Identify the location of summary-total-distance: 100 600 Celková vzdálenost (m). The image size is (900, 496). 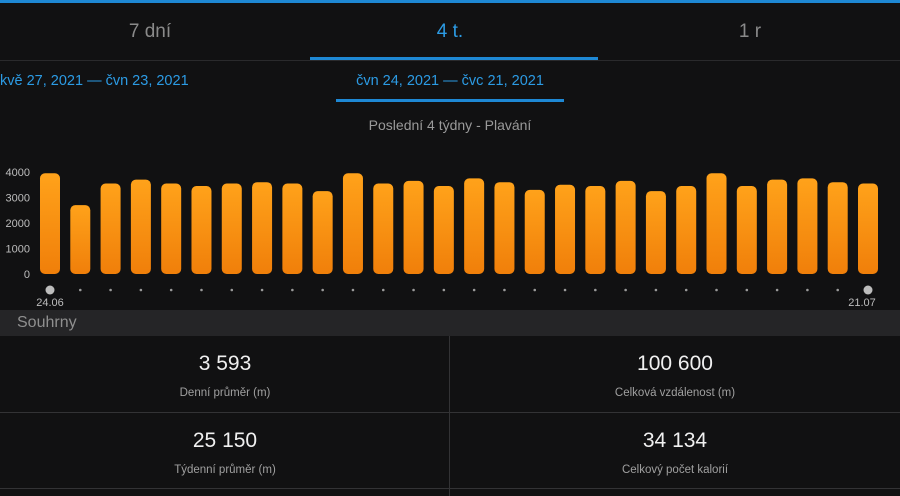
(675, 374).